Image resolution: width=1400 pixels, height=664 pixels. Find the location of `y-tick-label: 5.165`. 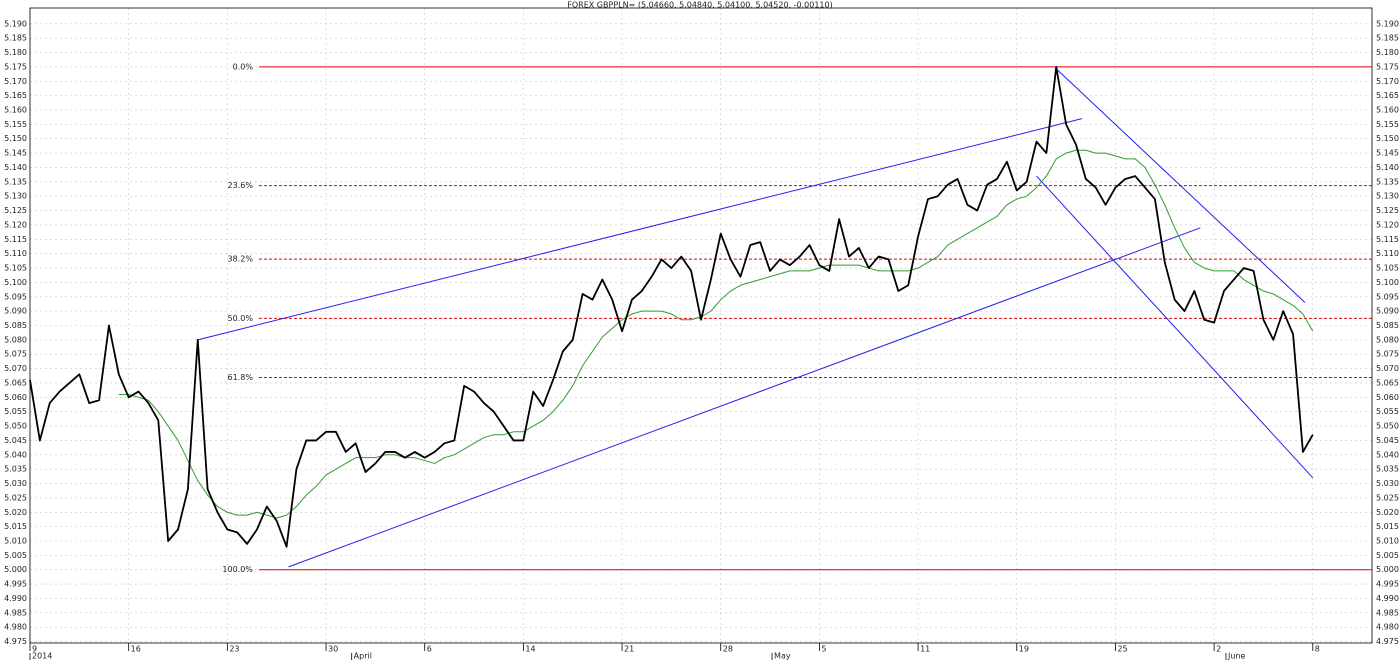

y-tick-label: 5.165 is located at coordinates (15, 95).